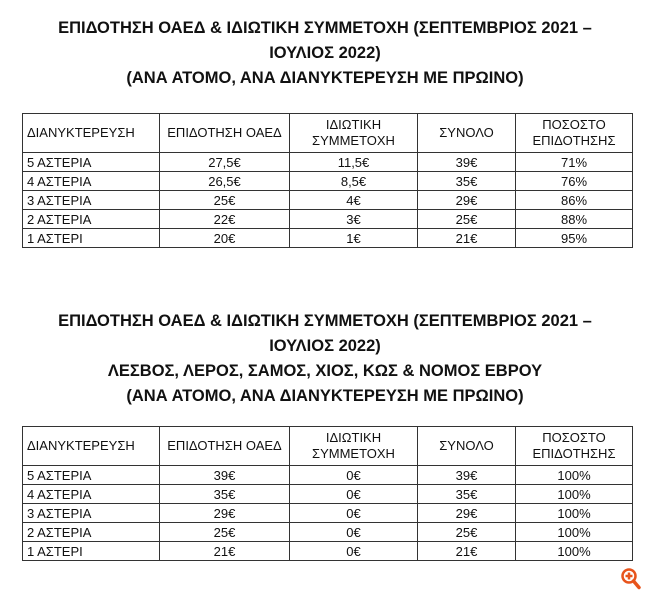 This screenshot has width=650, height=596. I want to click on table-cell: 71%, so click(574, 162).